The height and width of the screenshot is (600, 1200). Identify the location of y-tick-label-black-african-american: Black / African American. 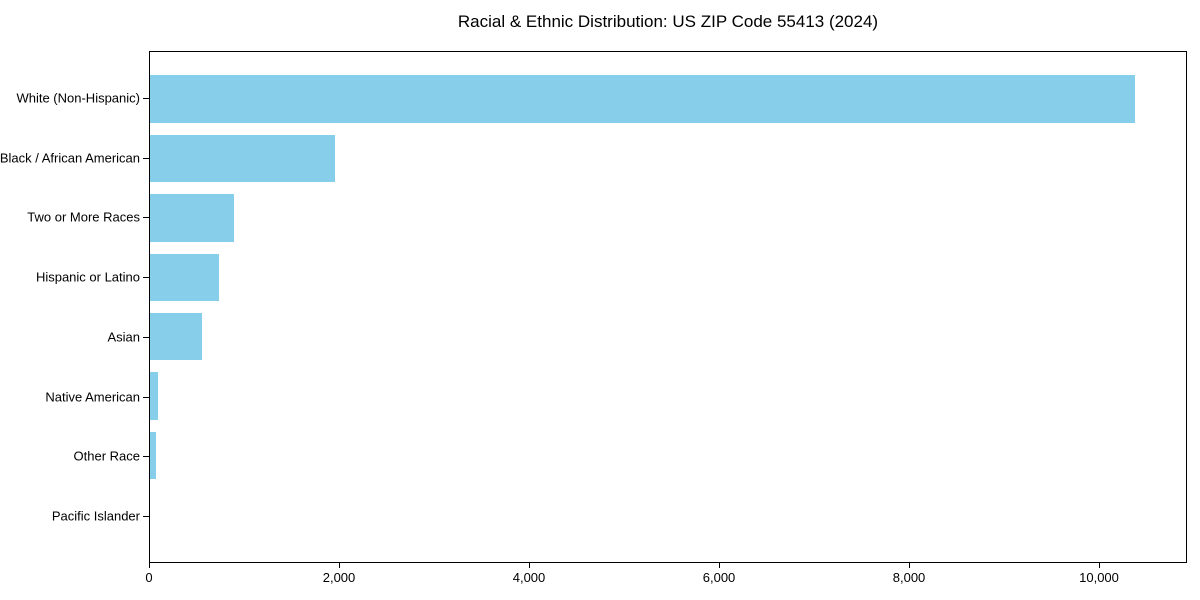
(70, 158).